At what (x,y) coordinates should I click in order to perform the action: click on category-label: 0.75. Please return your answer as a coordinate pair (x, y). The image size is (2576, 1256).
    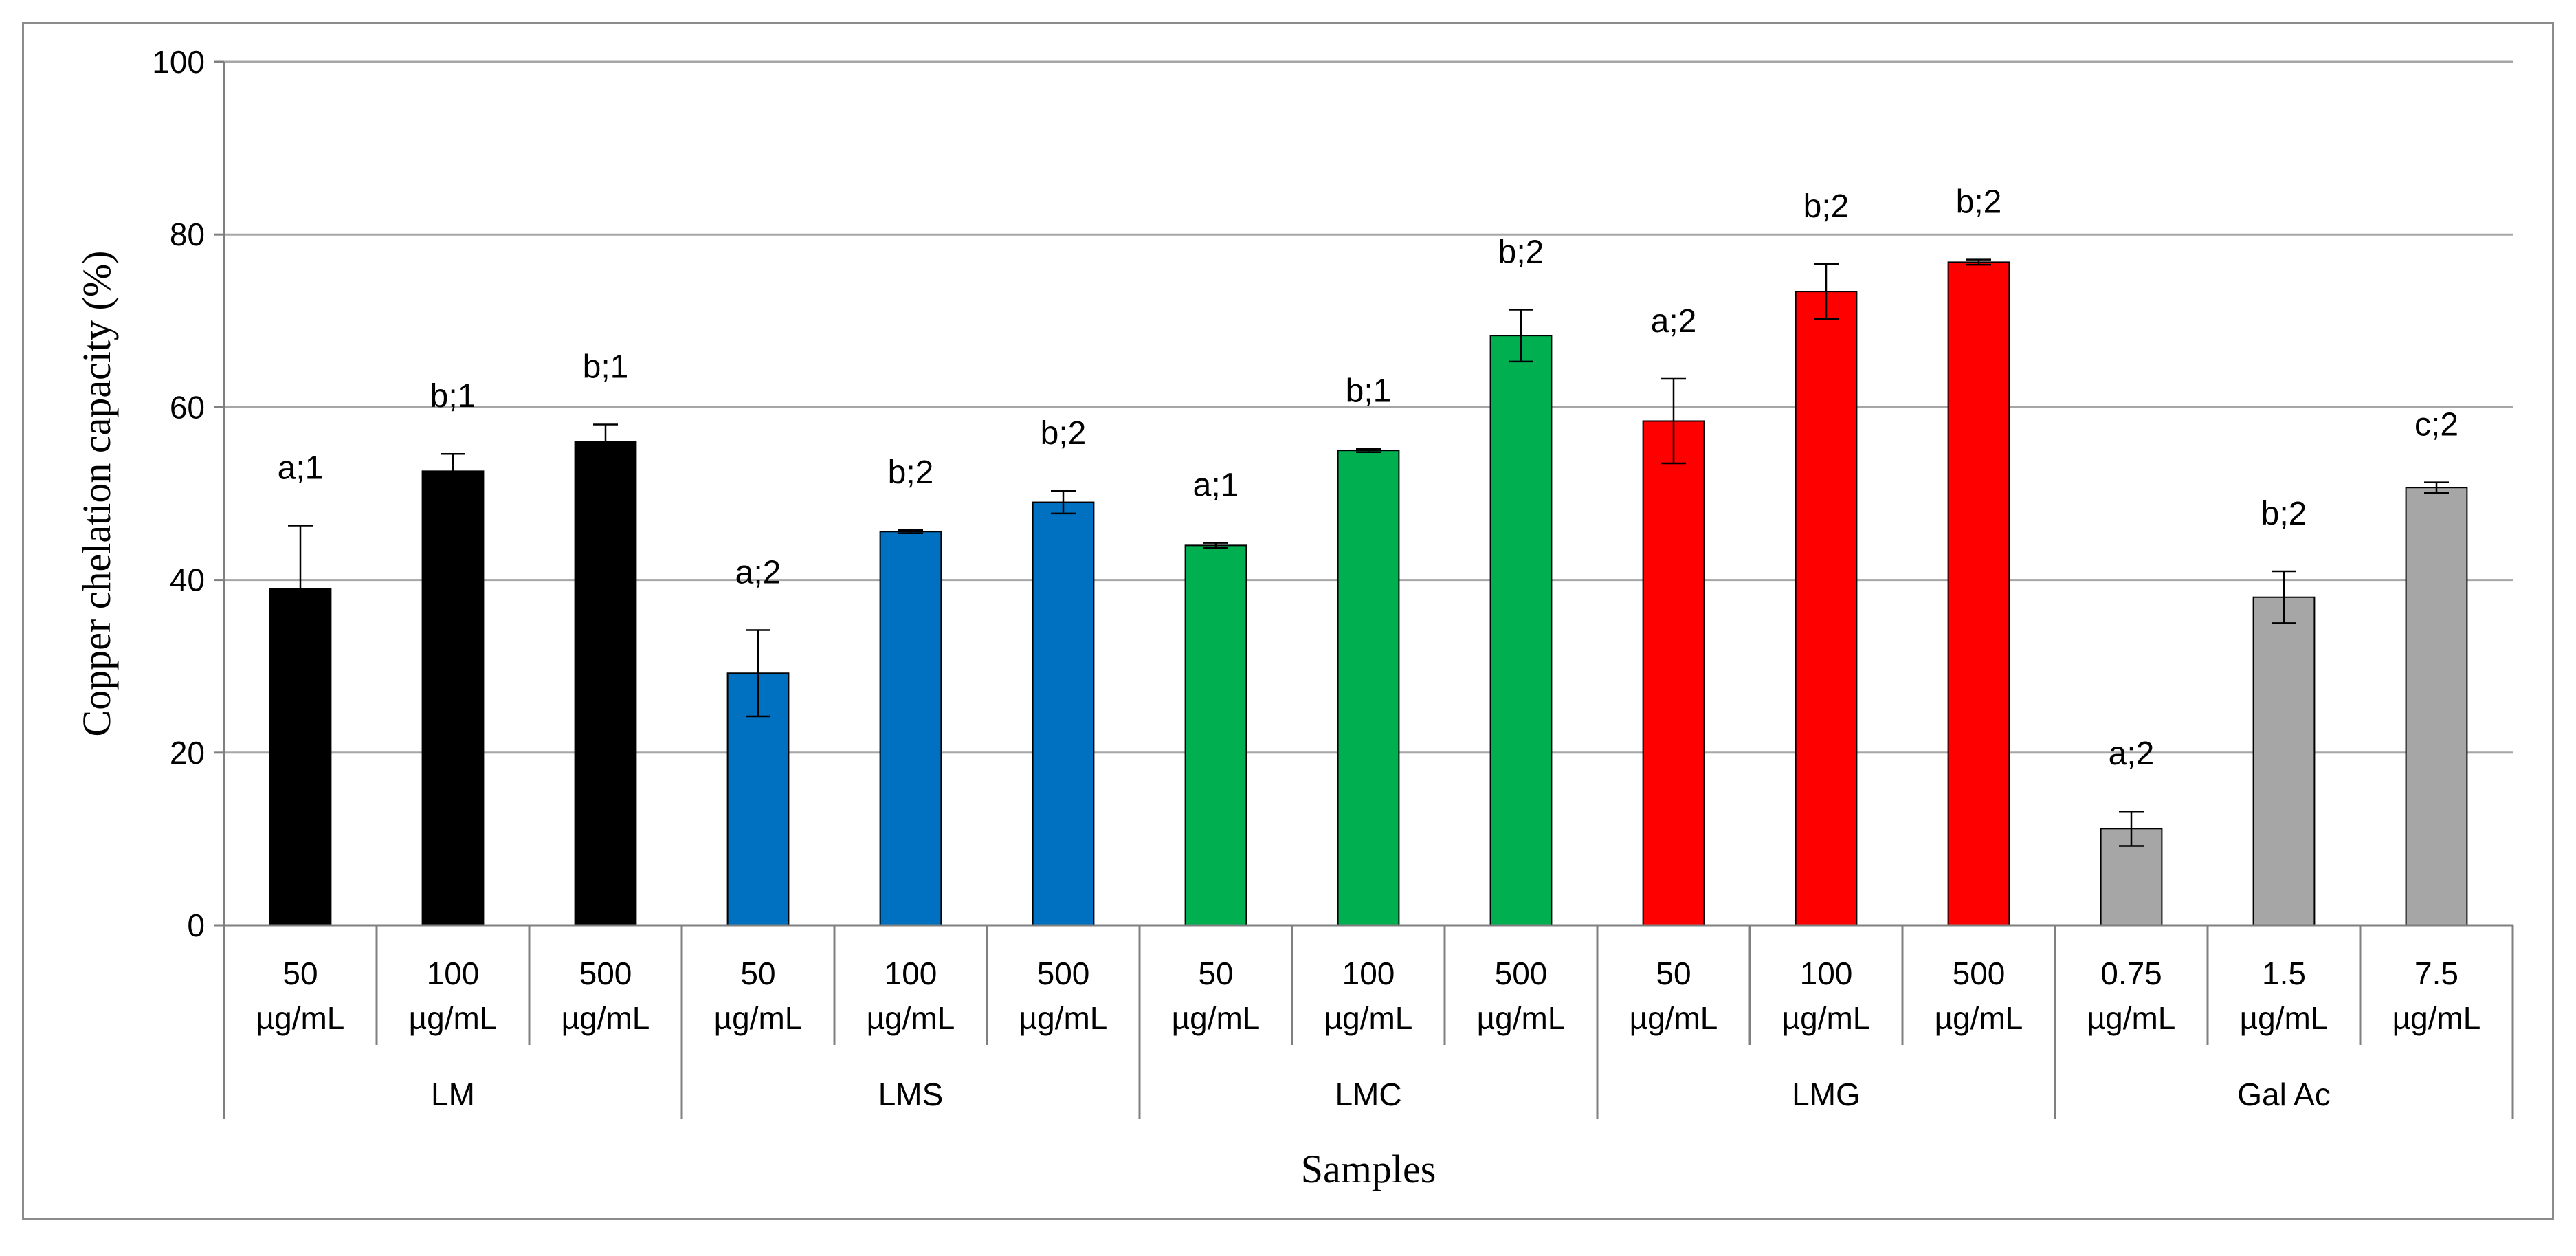
    Looking at the image, I should click on (2131, 974).